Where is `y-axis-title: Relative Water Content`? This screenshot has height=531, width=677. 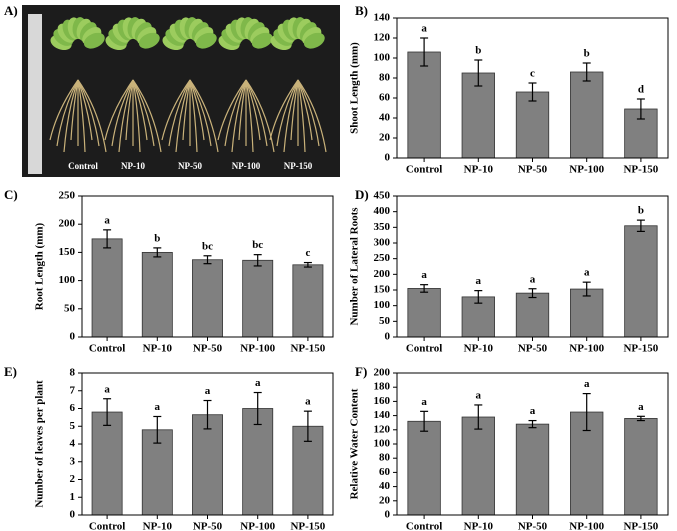
y-axis-title: Relative Water Content is located at coordinates (355, 443).